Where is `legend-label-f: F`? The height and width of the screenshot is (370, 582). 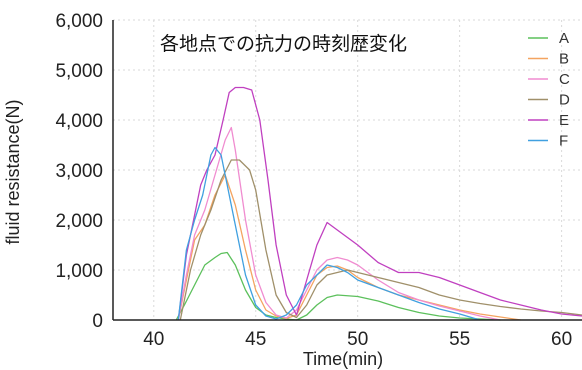
legend-label-f: F is located at coordinates (563, 141).